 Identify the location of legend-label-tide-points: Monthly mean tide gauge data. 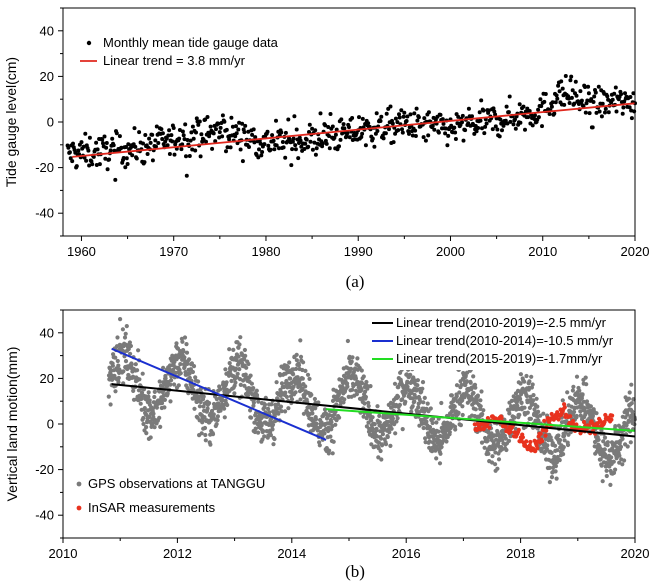
(191, 42).